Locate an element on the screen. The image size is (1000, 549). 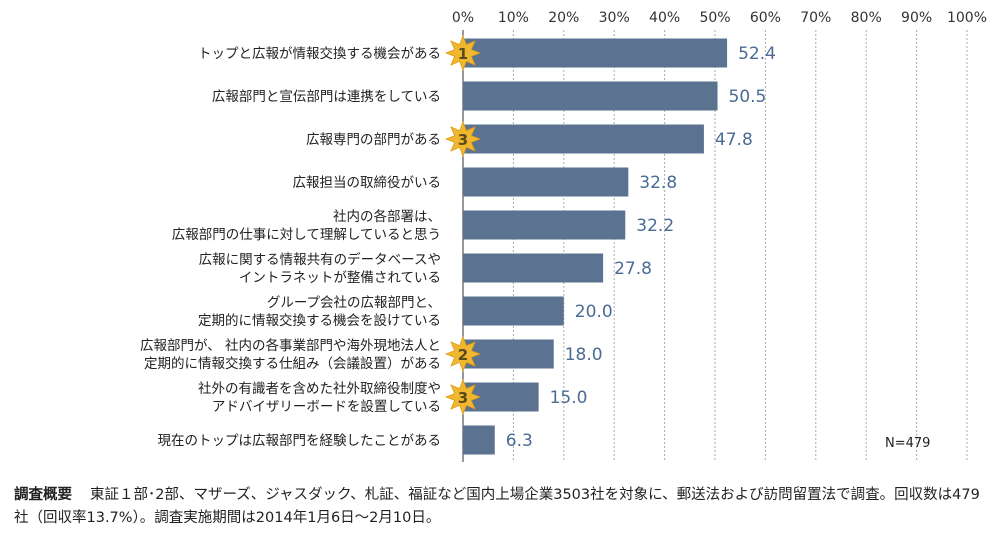
x-tick-label: 20% is located at coordinates (563, 18).